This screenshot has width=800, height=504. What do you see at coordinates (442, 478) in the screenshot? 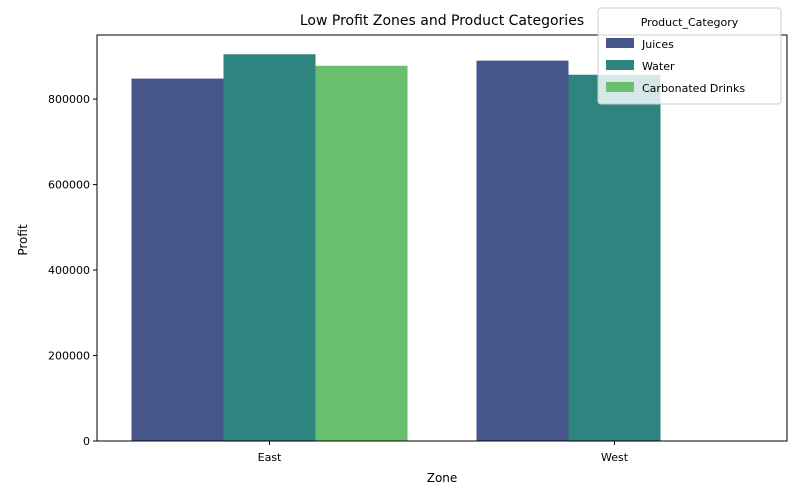
I see `x-axis-label: Zone` at bounding box center [442, 478].